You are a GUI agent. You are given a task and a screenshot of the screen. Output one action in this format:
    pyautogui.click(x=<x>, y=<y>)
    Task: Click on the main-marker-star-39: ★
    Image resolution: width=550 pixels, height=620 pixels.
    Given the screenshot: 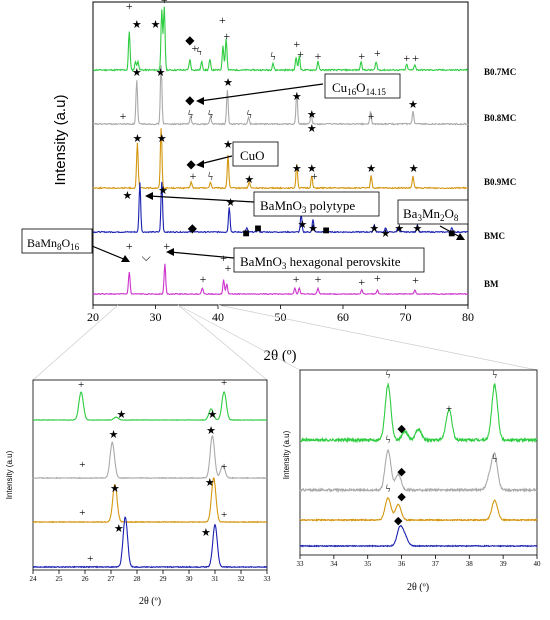 What is the action you would take?
    pyautogui.click(x=371, y=169)
    